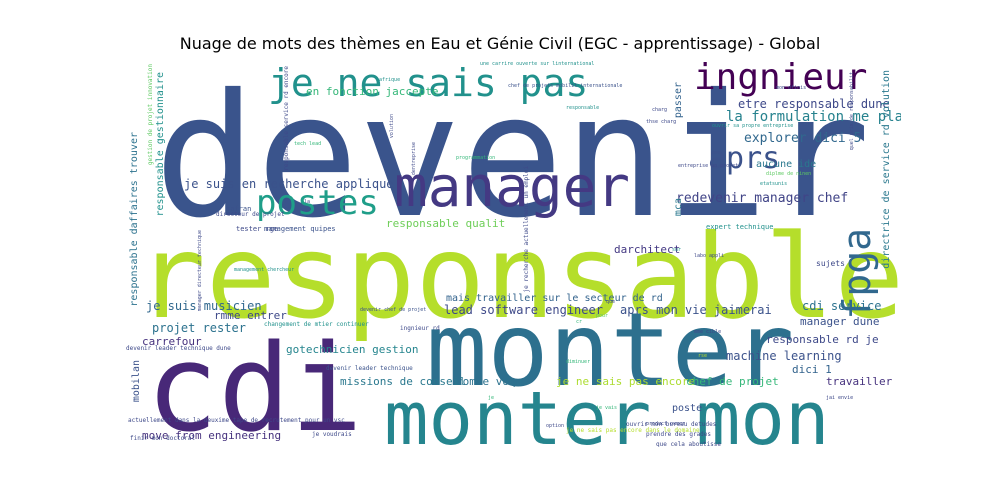 This screenshot has width=1000, height=500. I want to click on cloud-word: que cela aboutisse, so click(689, 444).